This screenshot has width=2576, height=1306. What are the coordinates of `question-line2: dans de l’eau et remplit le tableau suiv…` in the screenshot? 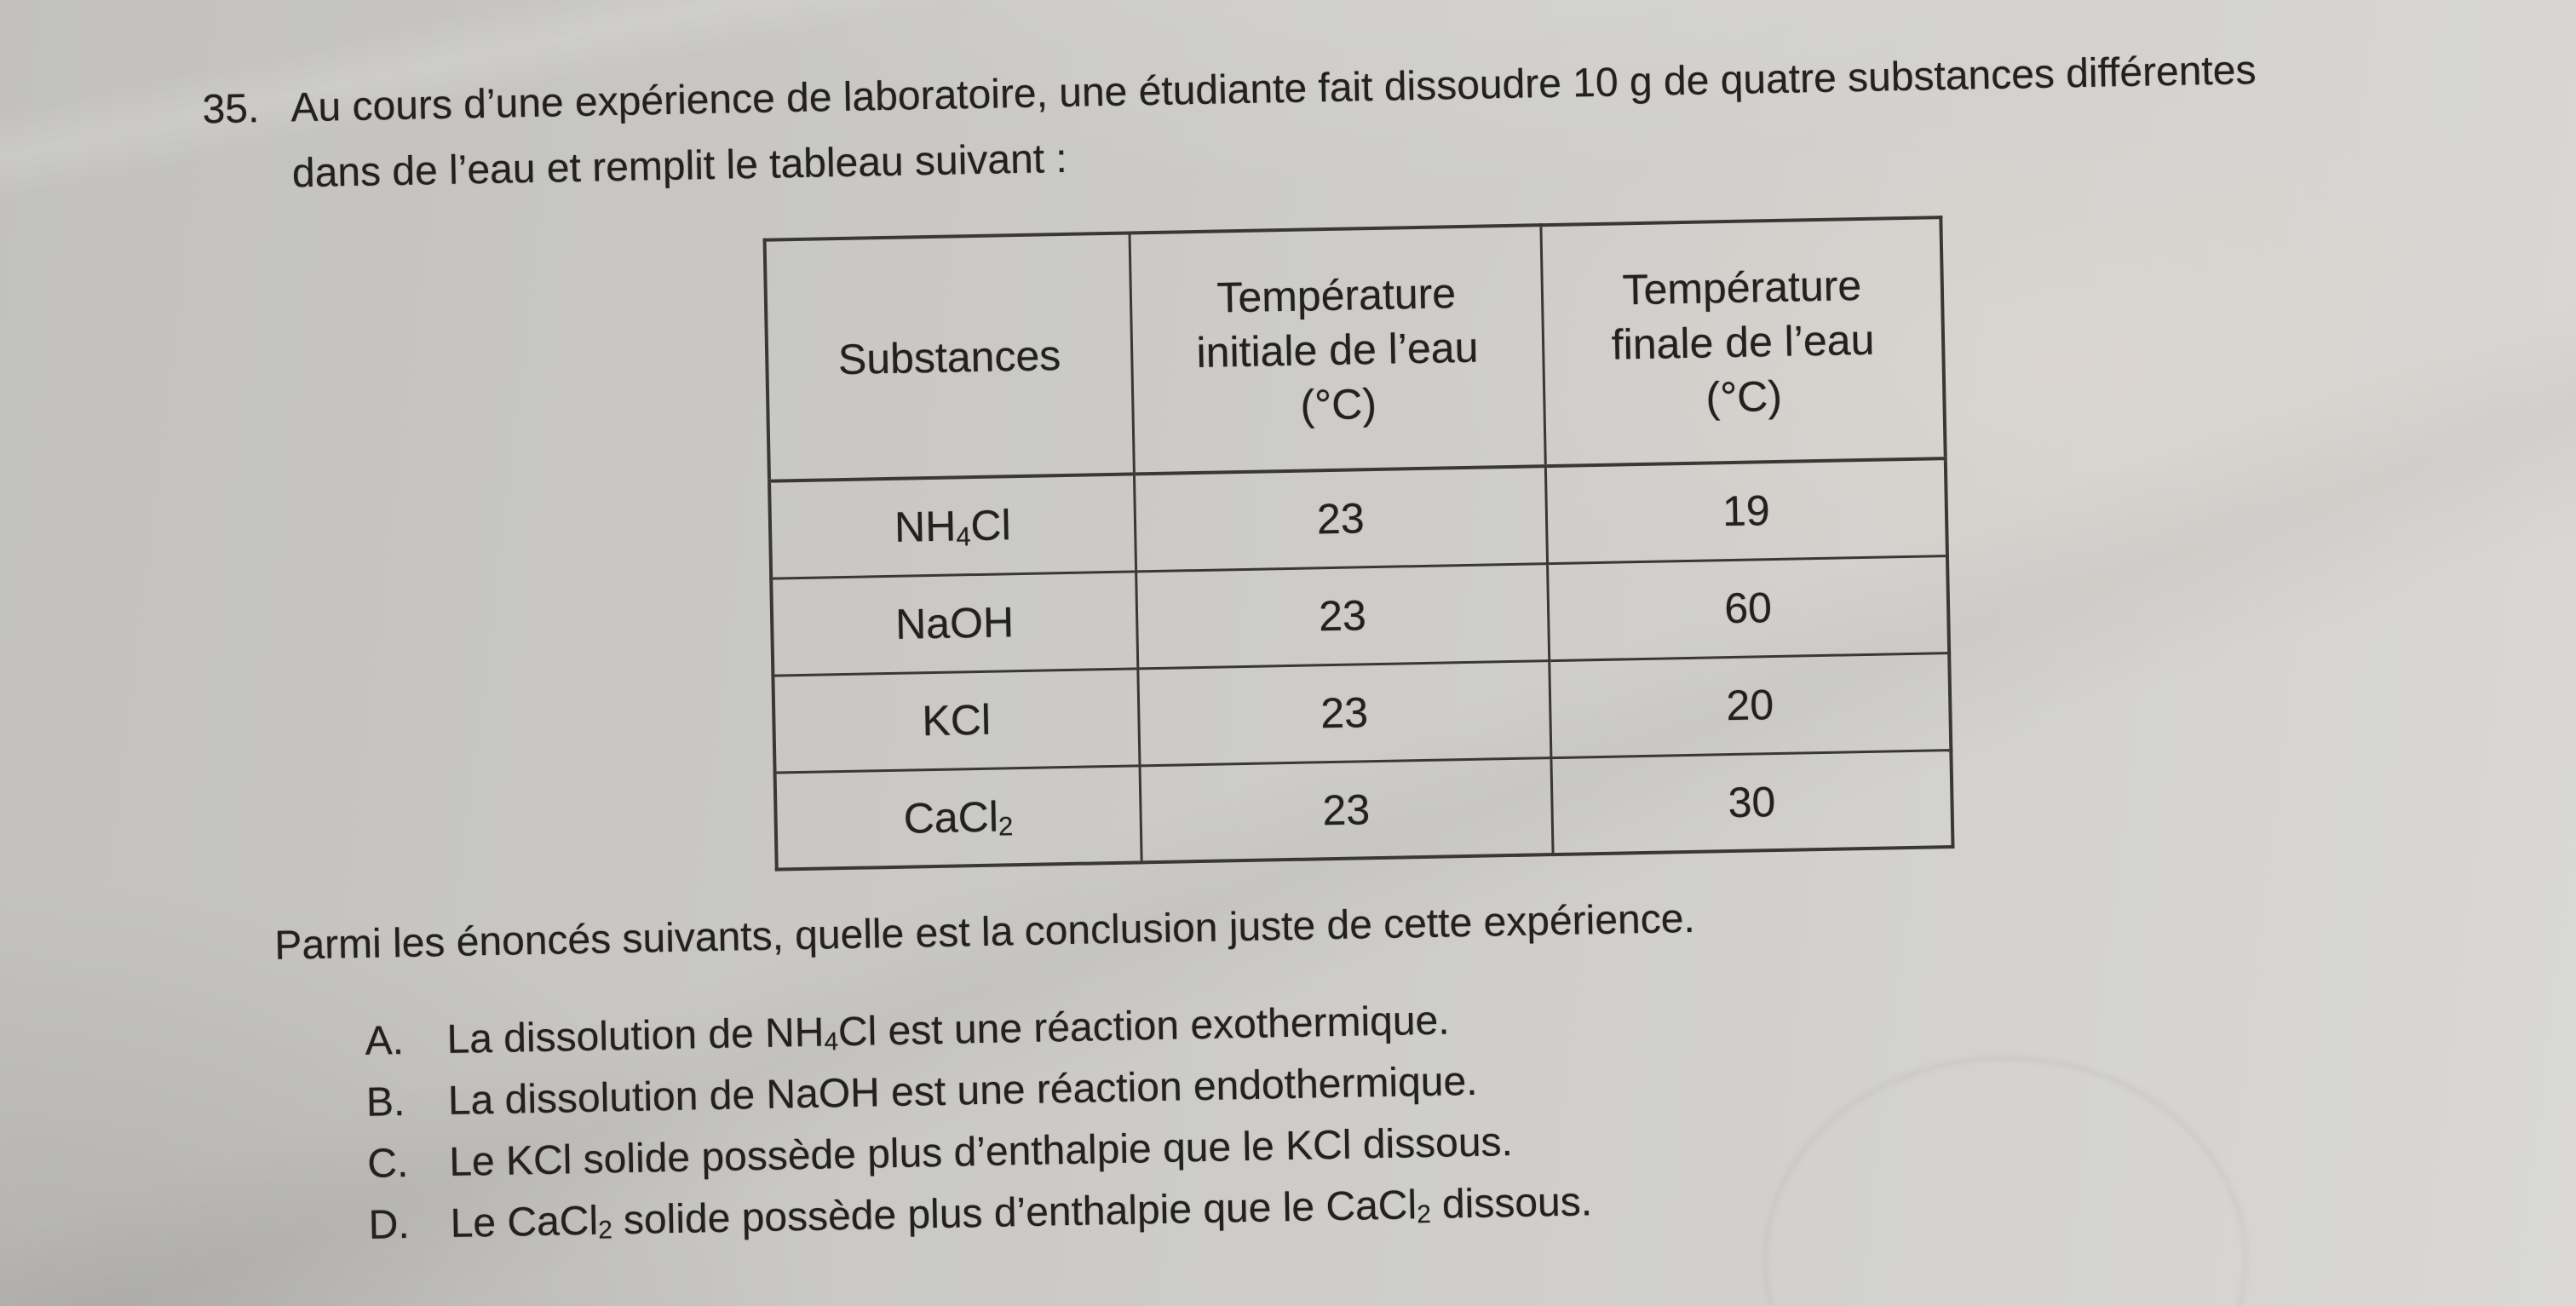 It's located at (680, 166).